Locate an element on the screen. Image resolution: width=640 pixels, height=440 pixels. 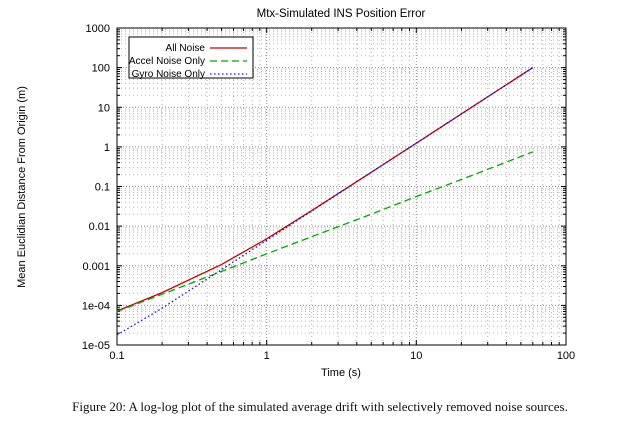
y-tick-label: 1e-05 is located at coordinates (96, 346).